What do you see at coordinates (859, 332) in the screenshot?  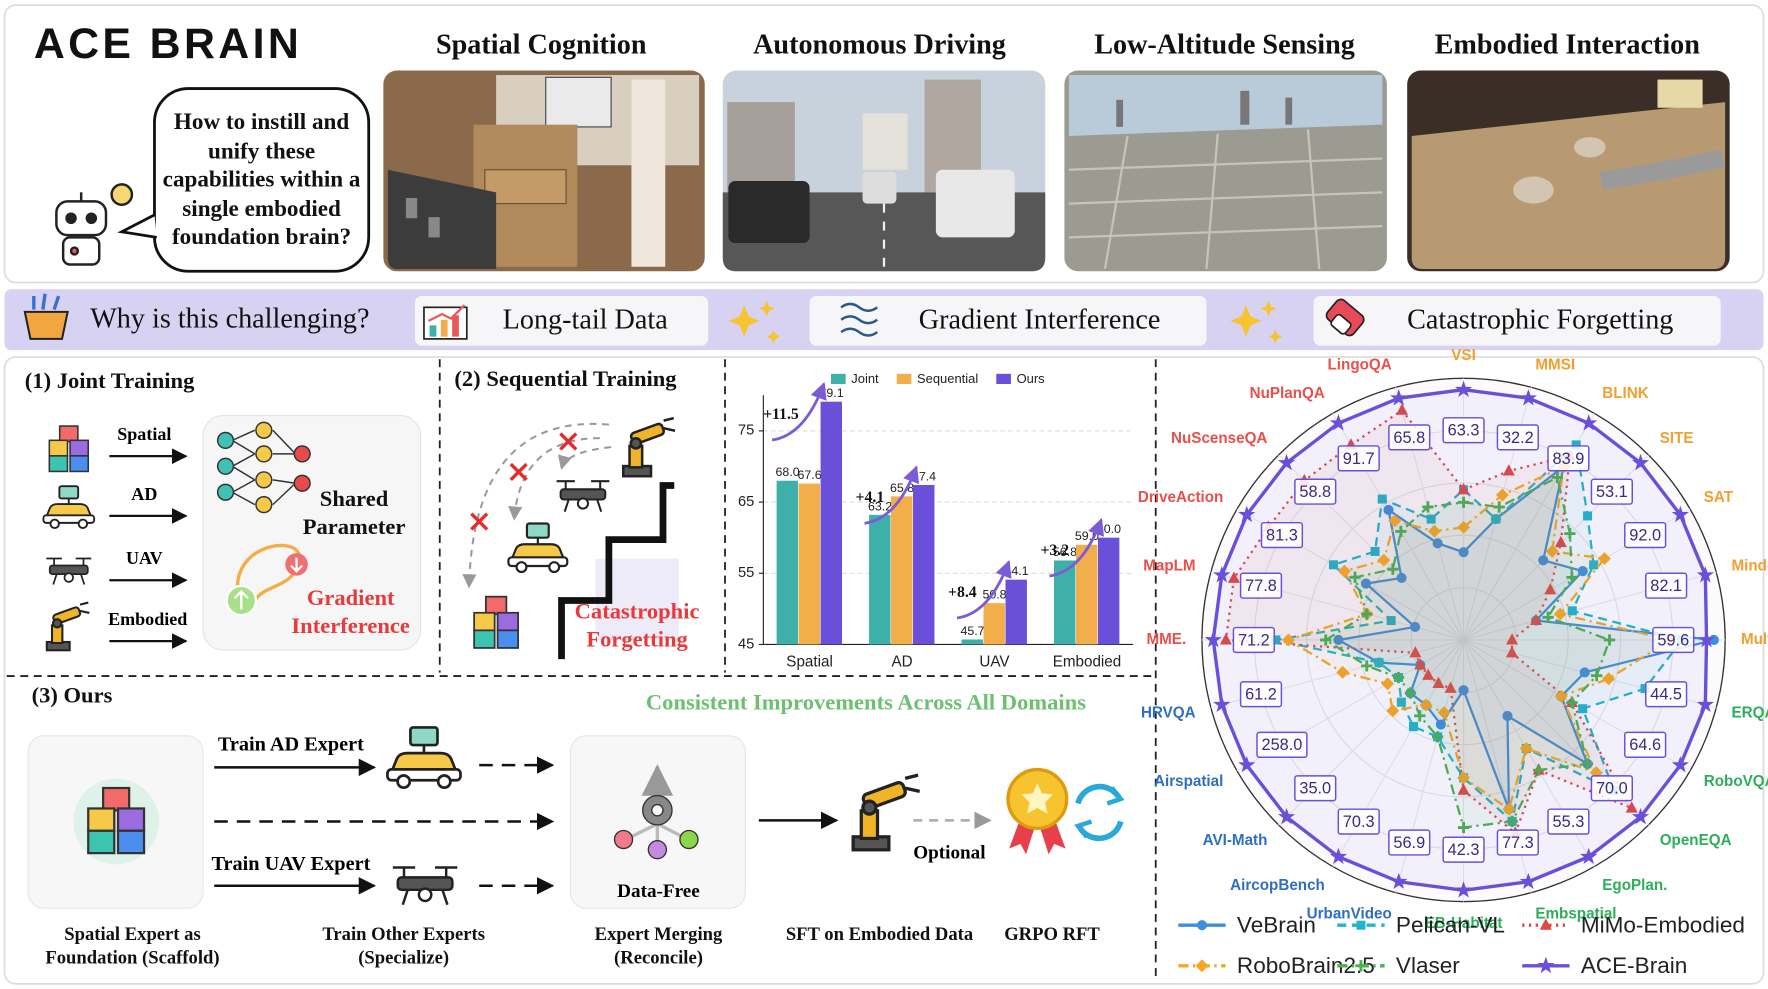 I see `wave-icon-part` at bounding box center [859, 332].